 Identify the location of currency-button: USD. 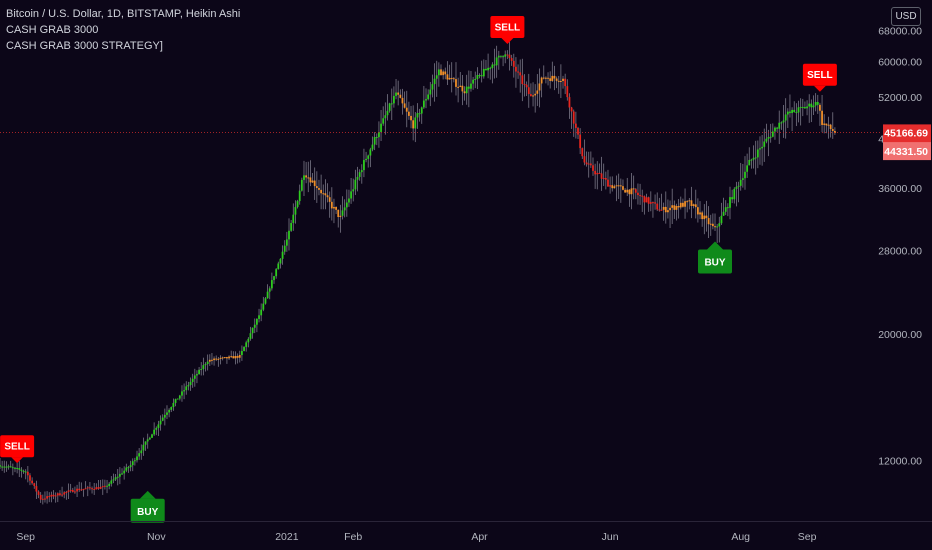
(906, 16).